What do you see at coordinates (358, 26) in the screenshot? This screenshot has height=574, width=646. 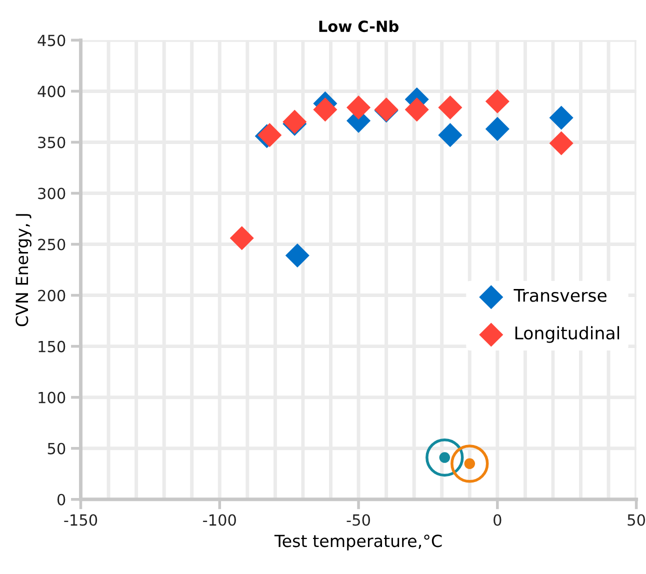 I see `chart-title: Low C-Nb` at bounding box center [358, 26].